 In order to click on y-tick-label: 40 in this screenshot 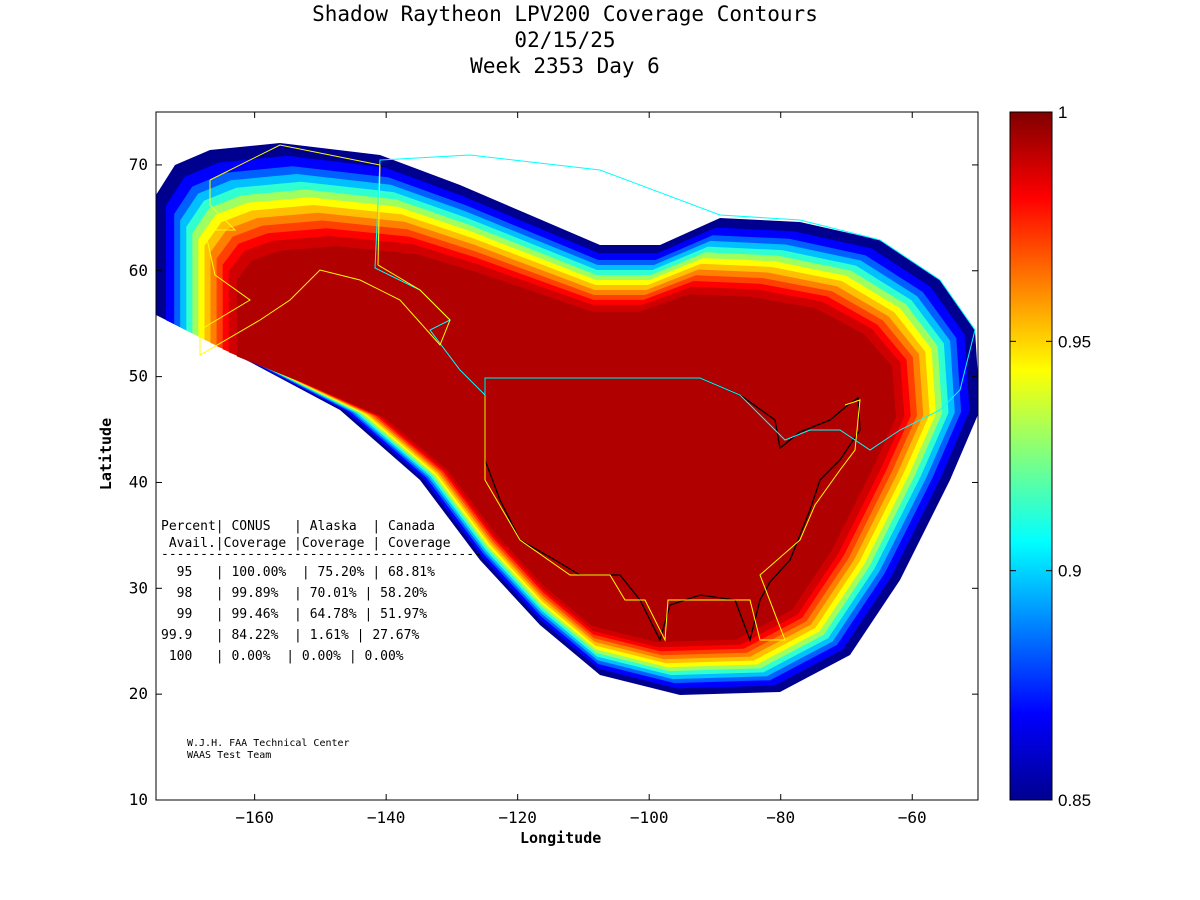, I will do `click(138, 481)`.